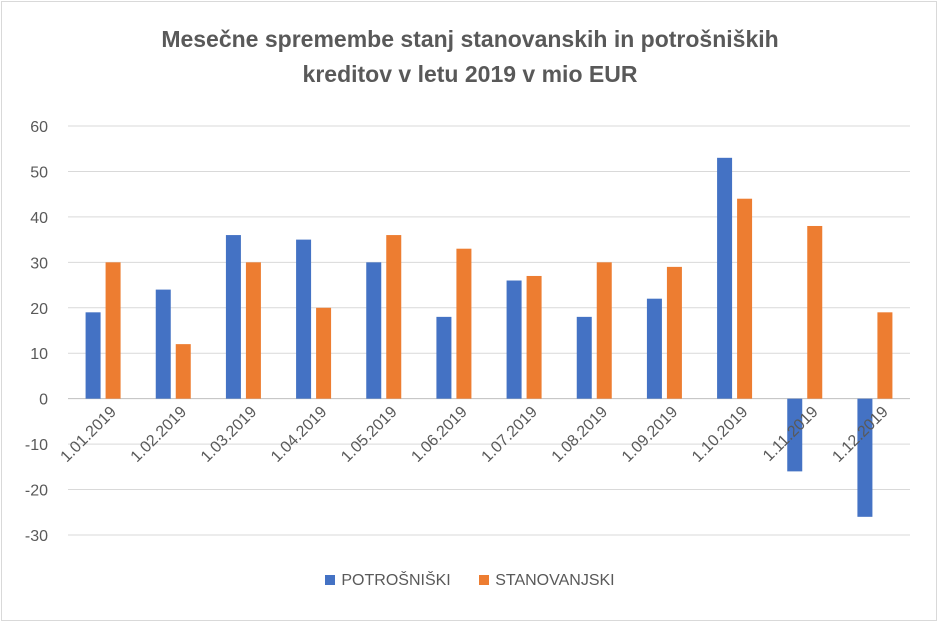  What do you see at coordinates (36, 445) in the screenshot?
I see `y-tick-label: -10` at bounding box center [36, 445].